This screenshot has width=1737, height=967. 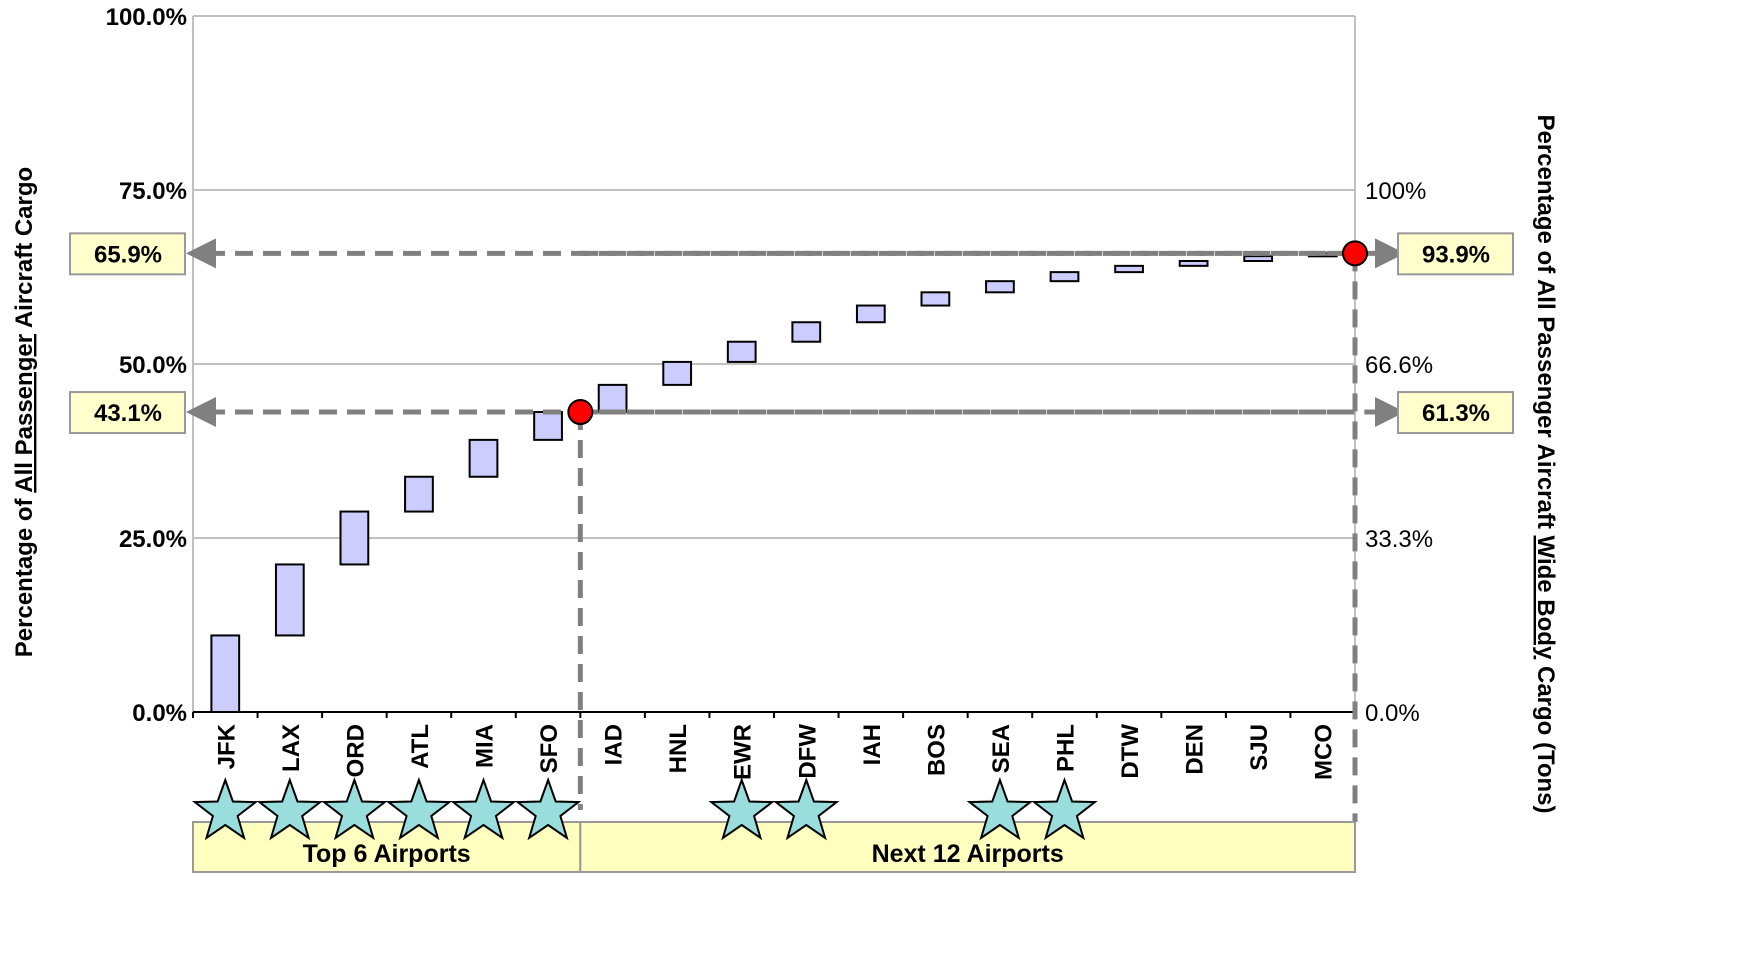 What do you see at coordinates (1324, 752) in the screenshot?
I see `category-label-MCO: MCO` at bounding box center [1324, 752].